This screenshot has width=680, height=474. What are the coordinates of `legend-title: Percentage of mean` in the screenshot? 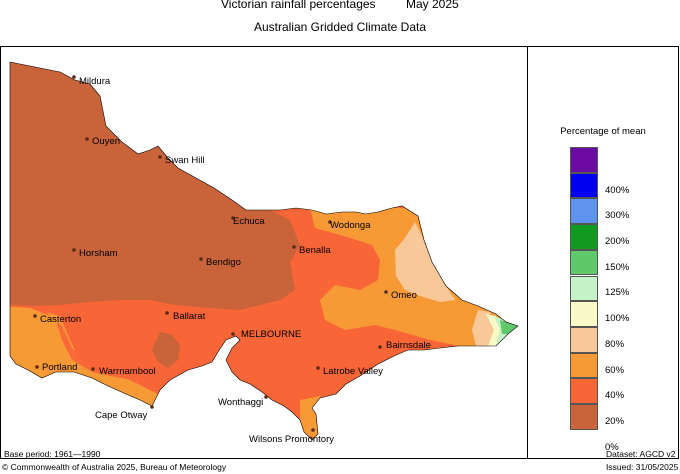 It's located at (603, 131).